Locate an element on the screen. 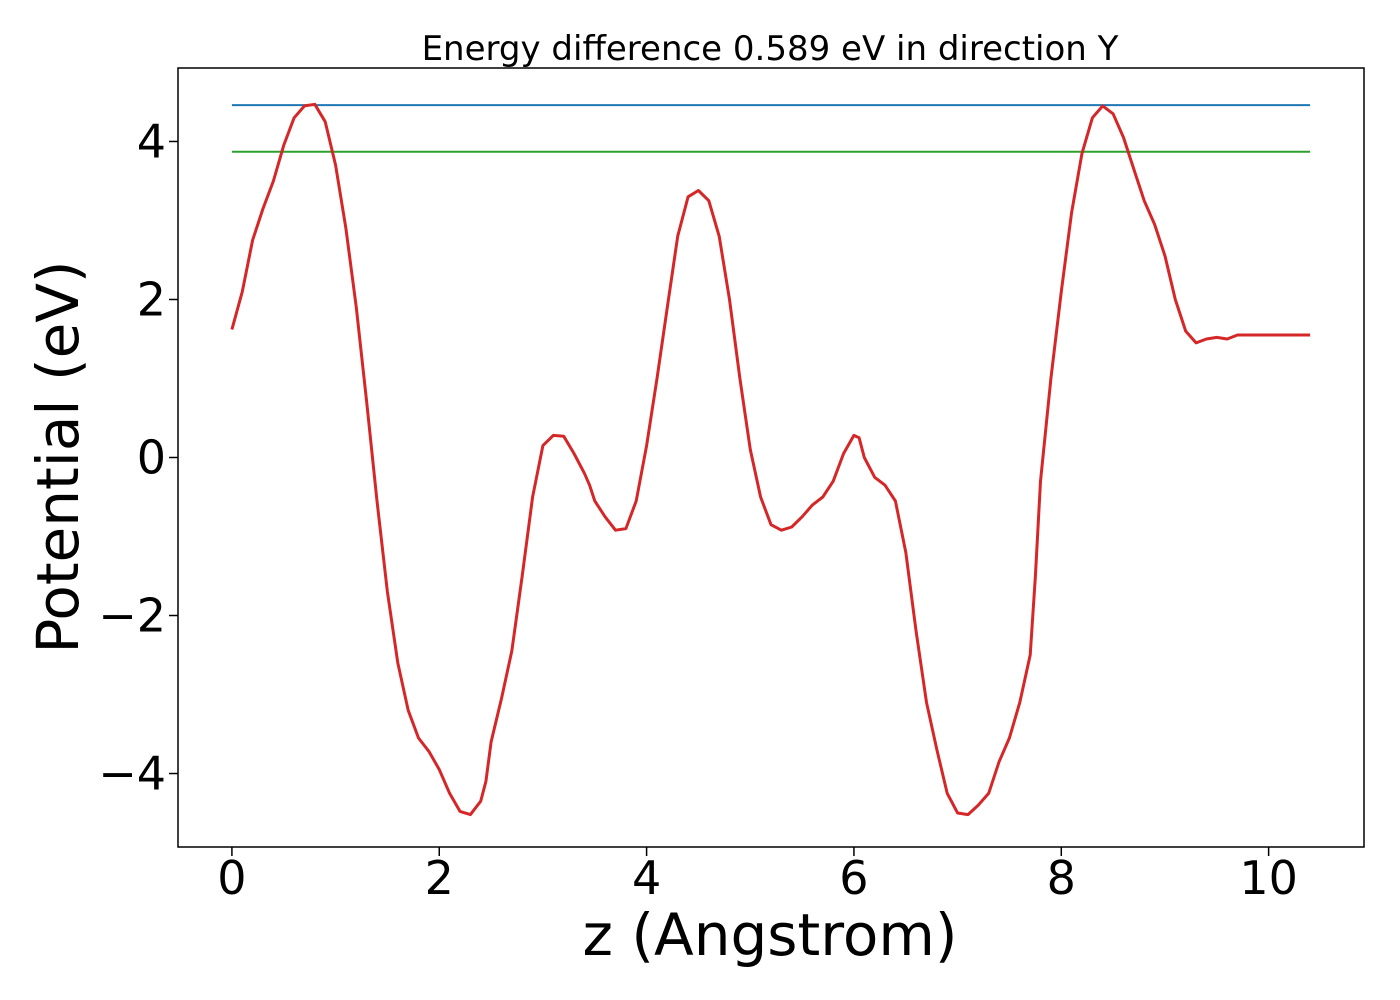  y-axis-ticks: −4 −2 0 2 4 is located at coordinates (138, 457).